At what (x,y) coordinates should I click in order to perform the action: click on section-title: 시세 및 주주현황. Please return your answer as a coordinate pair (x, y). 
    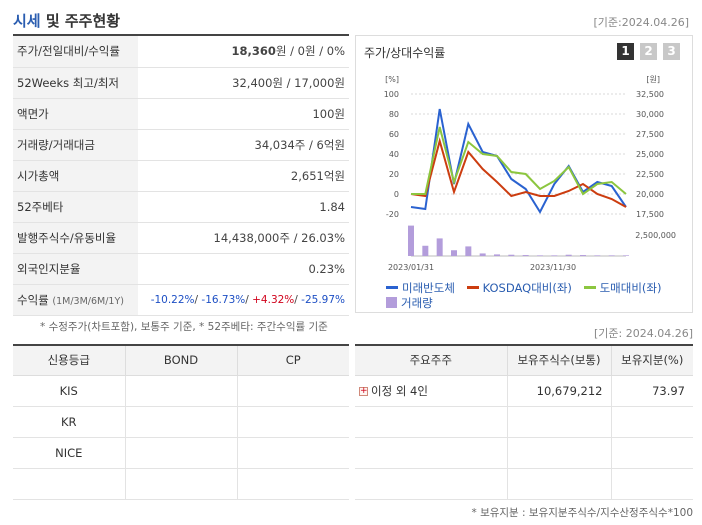
    Looking at the image, I should click on (67, 21).